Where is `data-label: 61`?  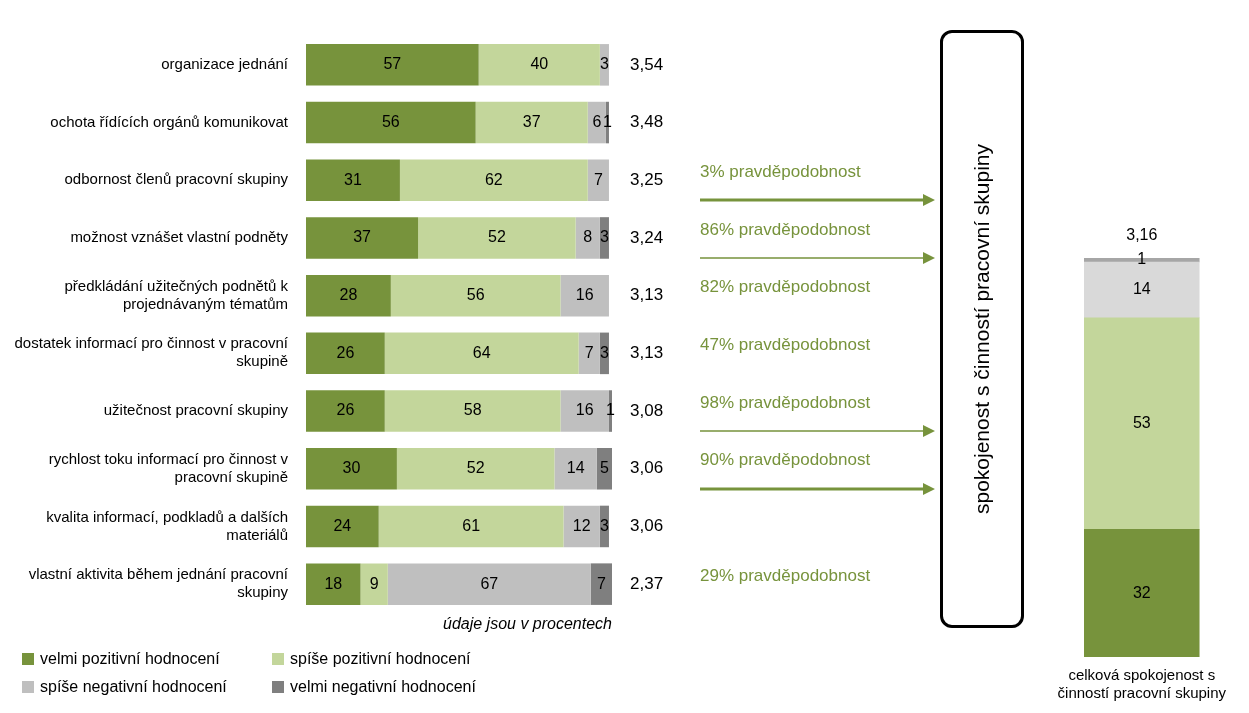 data-label: 61 is located at coordinates (471, 525).